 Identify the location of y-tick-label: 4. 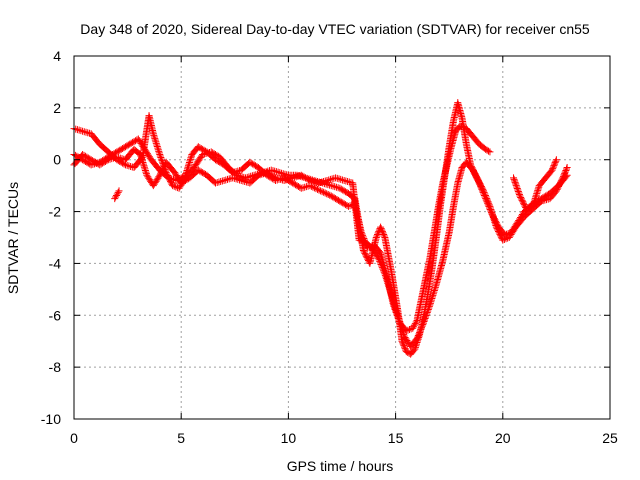
(57, 56).